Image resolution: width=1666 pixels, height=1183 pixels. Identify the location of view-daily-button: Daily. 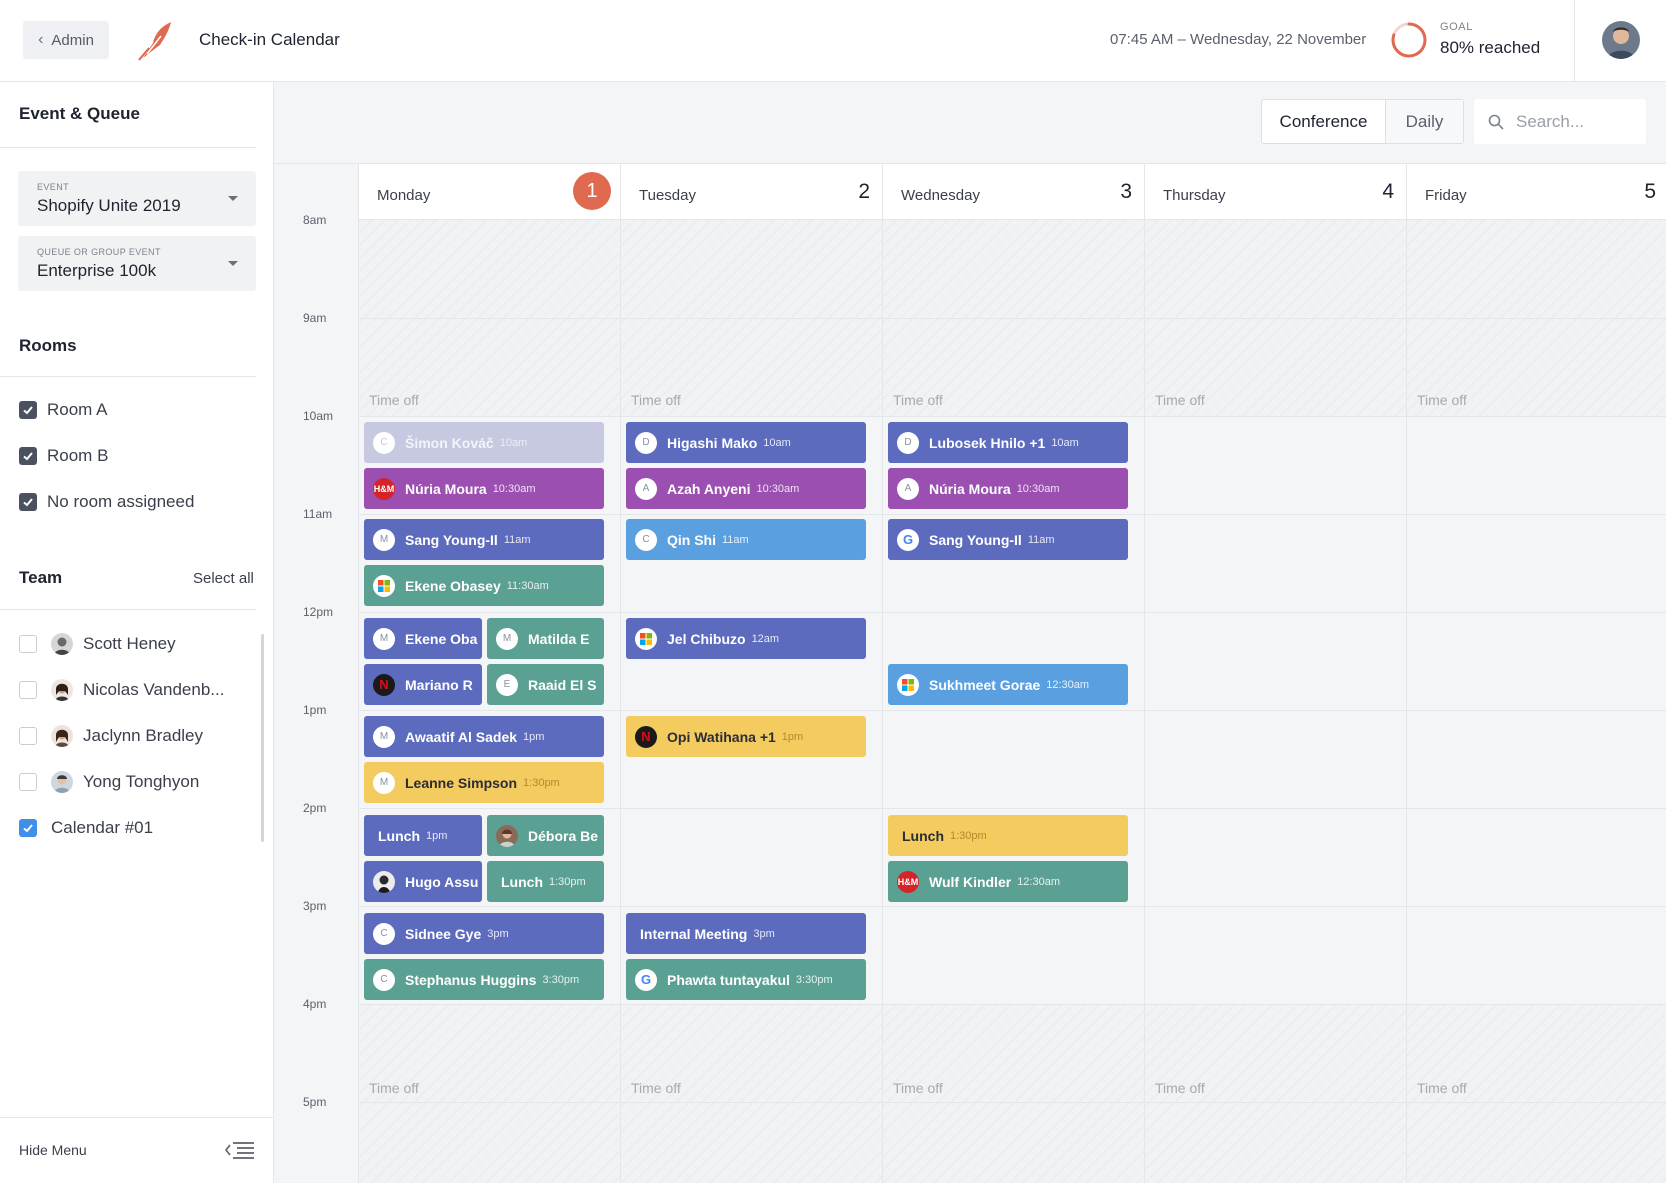
(1424, 121).